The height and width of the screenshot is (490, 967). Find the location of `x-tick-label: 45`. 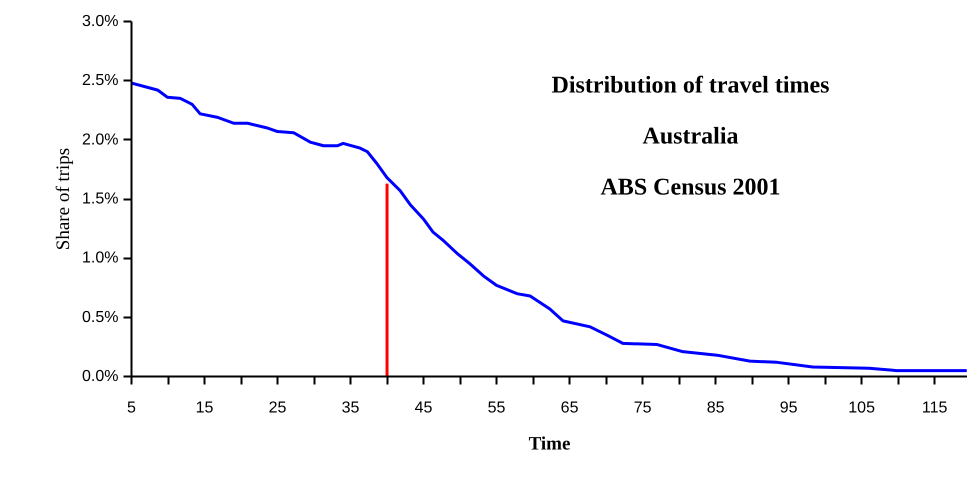

x-tick-label: 45 is located at coordinates (423, 408).